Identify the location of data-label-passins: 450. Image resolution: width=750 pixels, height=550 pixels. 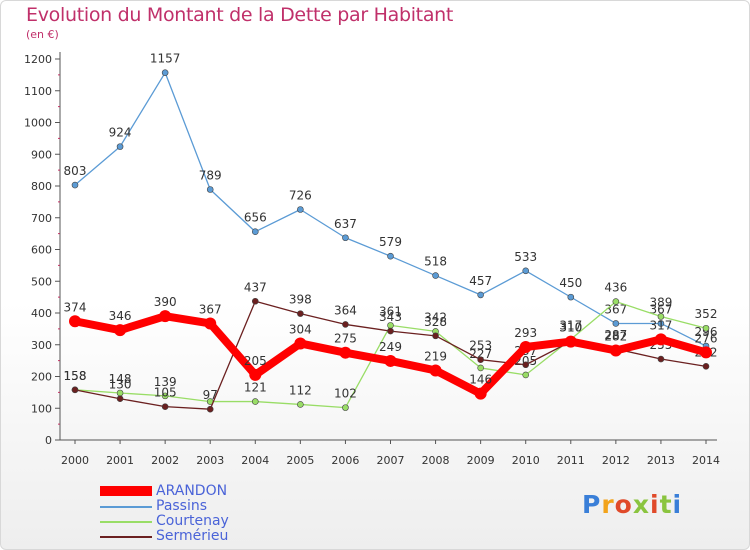
(570, 283).